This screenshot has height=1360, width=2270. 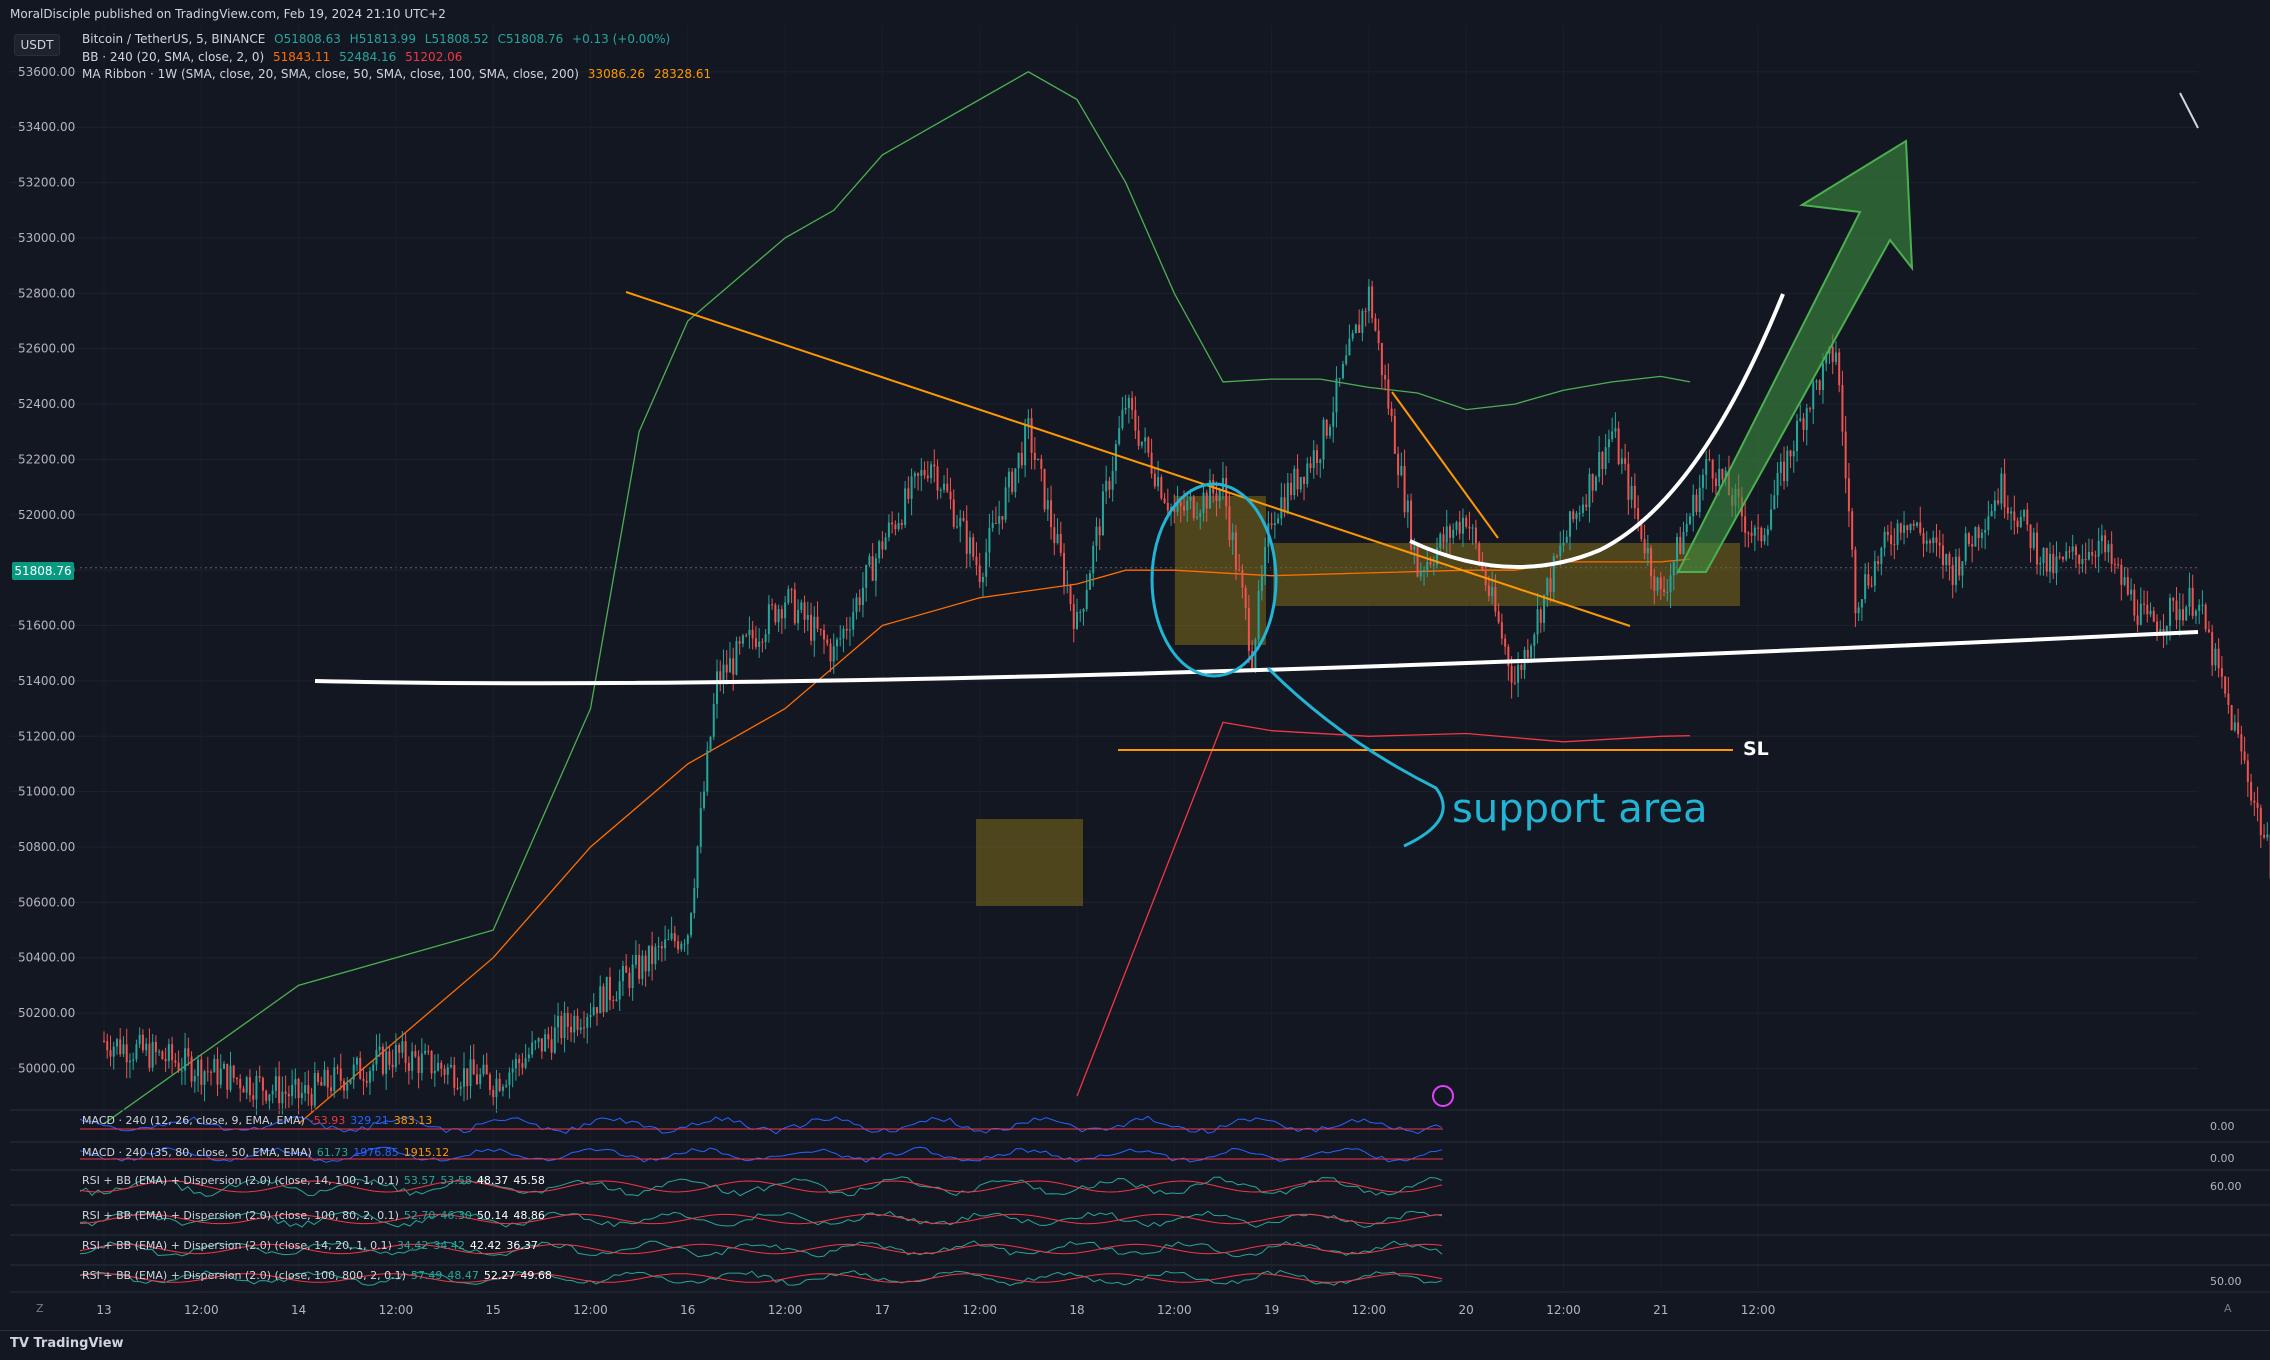 What do you see at coordinates (1758, 1310) in the screenshot?
I see `x-tick-label: 12:00` at bounding box center [1758, 1310].